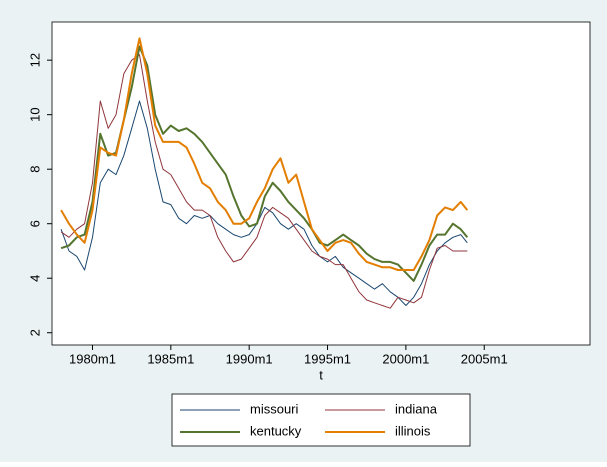  What do you see at coordinates (327, 358) in the screenshot?
I see `x-tick-label: 1995m1` at bounding box center [327, 358].